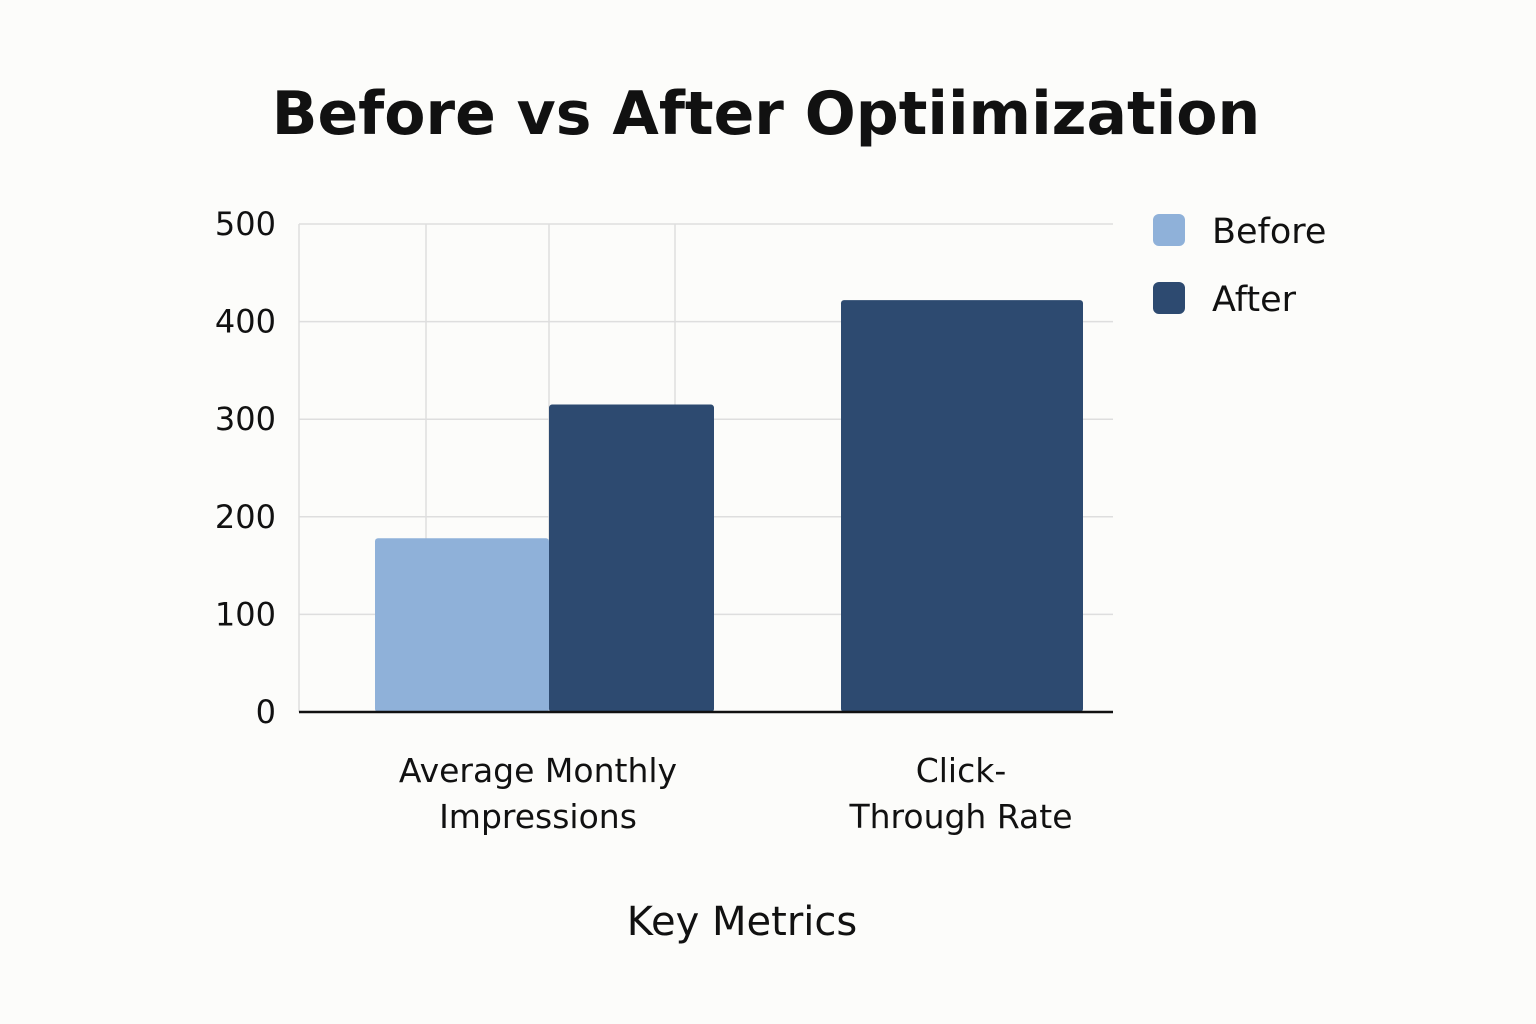 This screenshot has width=1536, height=1024. I want to click on y-tick-label-400: 400, so click(245, 322).